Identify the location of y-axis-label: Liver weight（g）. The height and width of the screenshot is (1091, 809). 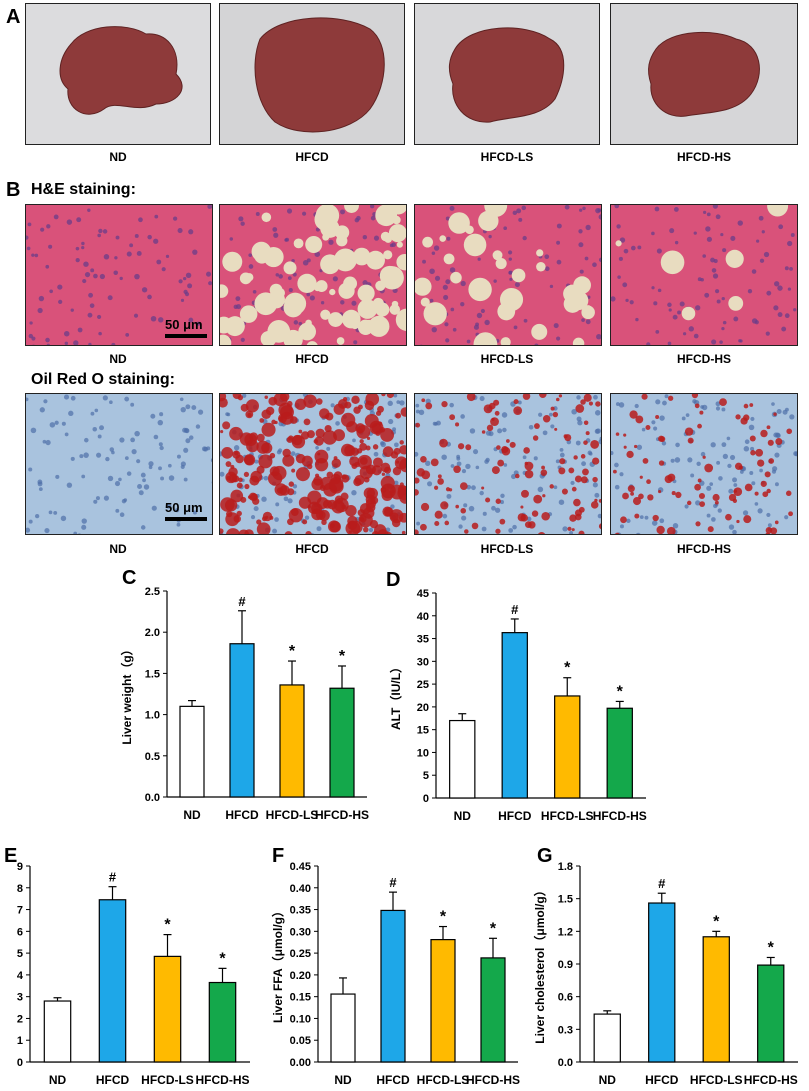
(126, 693).